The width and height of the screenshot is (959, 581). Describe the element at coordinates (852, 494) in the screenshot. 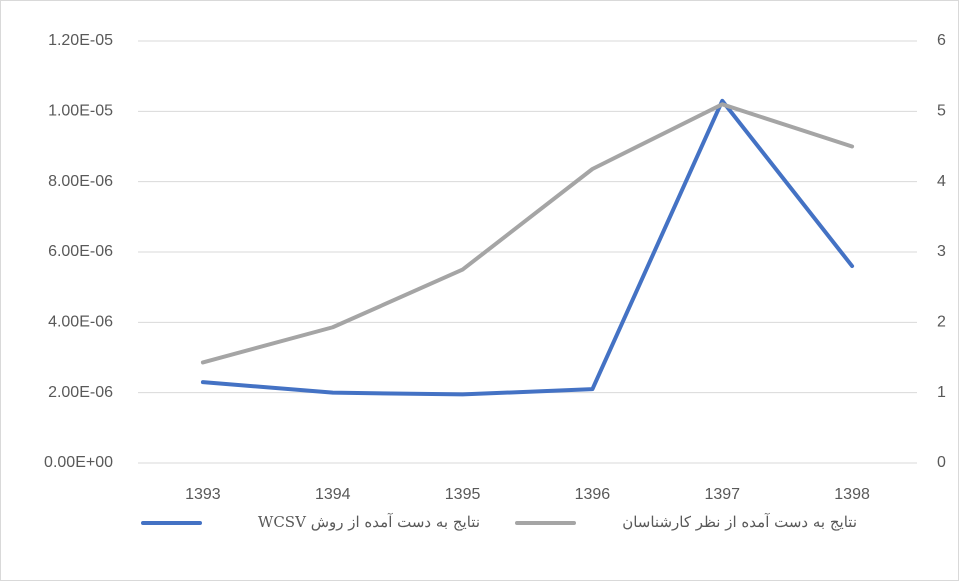

I see `x-tick-label: 1398` at that location.